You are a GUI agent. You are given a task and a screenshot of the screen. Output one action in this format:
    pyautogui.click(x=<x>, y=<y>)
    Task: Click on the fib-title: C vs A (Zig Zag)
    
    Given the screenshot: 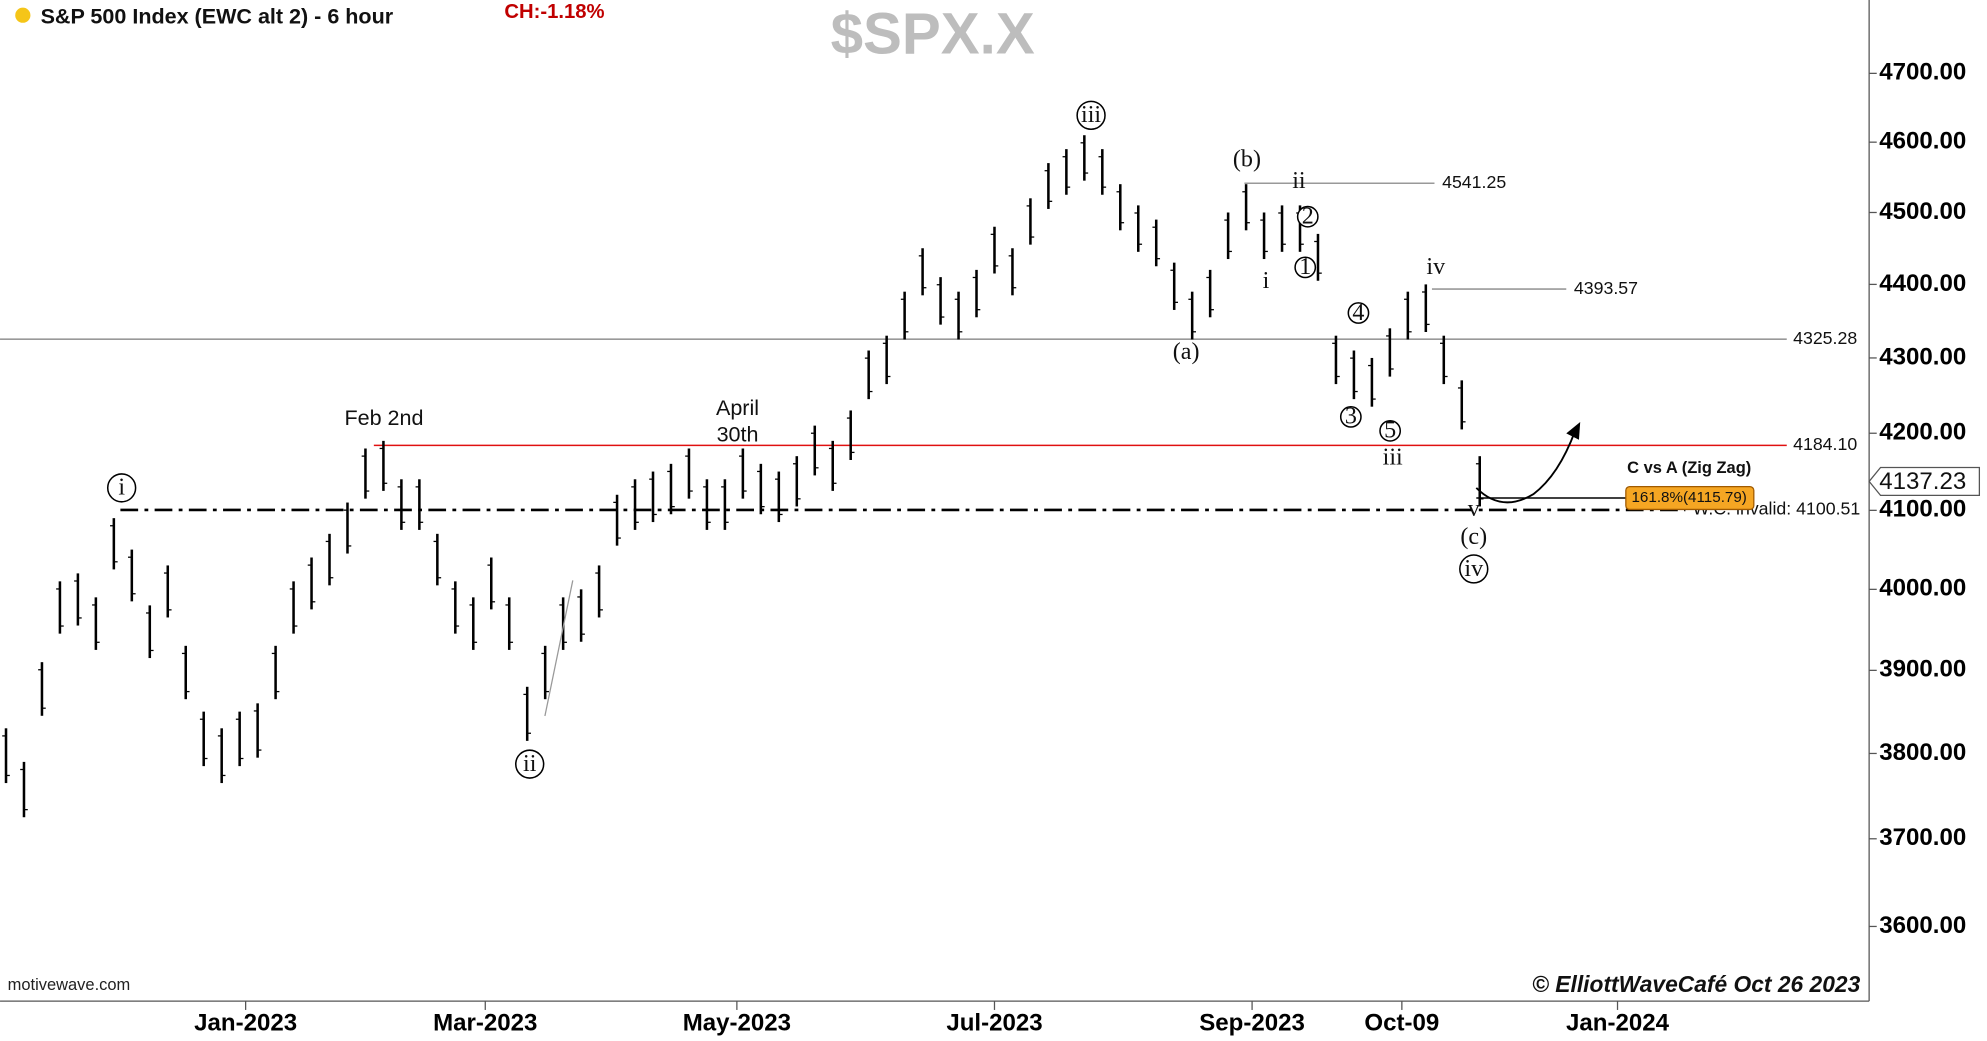 What is the action you would take?
    pyautogui.click(x=1689, y=468)
    